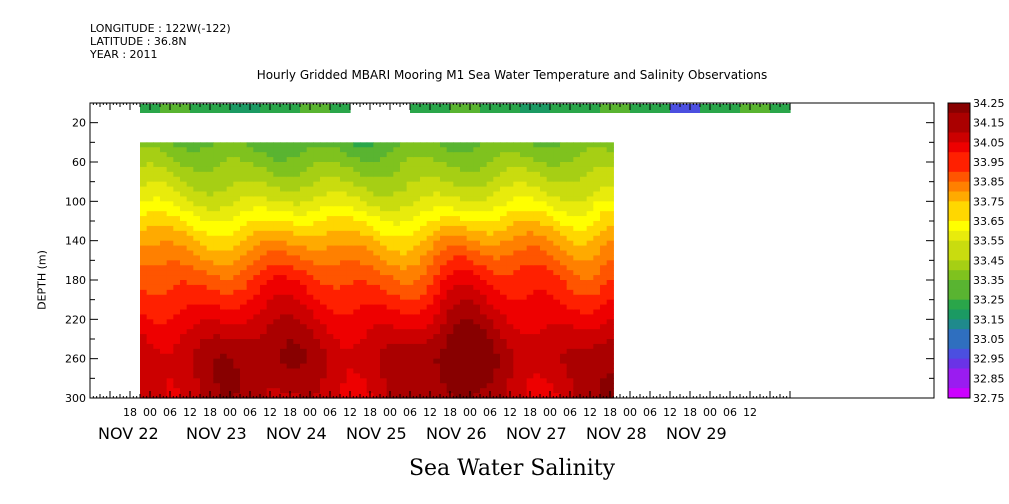  I want to click on x-tick-label: 12, so click(350, 412).